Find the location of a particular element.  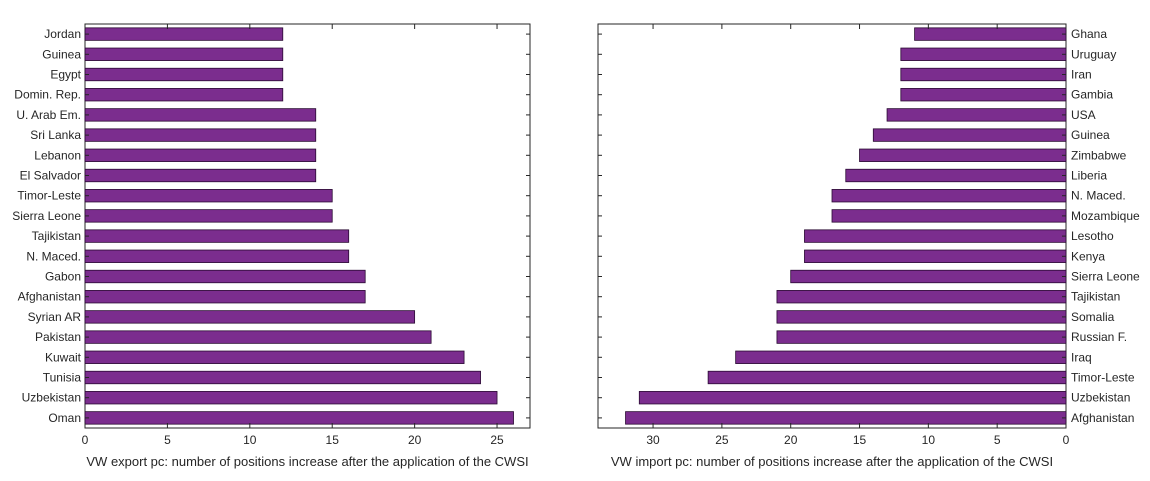

category-label: Pakistan is located at coordinates (58, 337).